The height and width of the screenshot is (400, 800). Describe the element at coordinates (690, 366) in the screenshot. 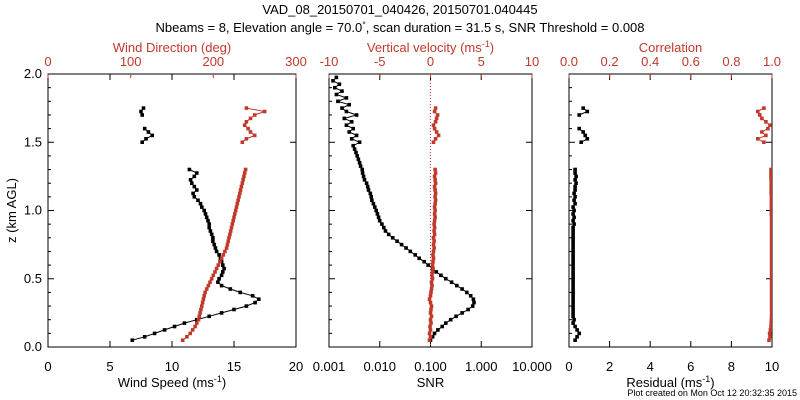

I see `bottom-tick-label: 6` at that location.